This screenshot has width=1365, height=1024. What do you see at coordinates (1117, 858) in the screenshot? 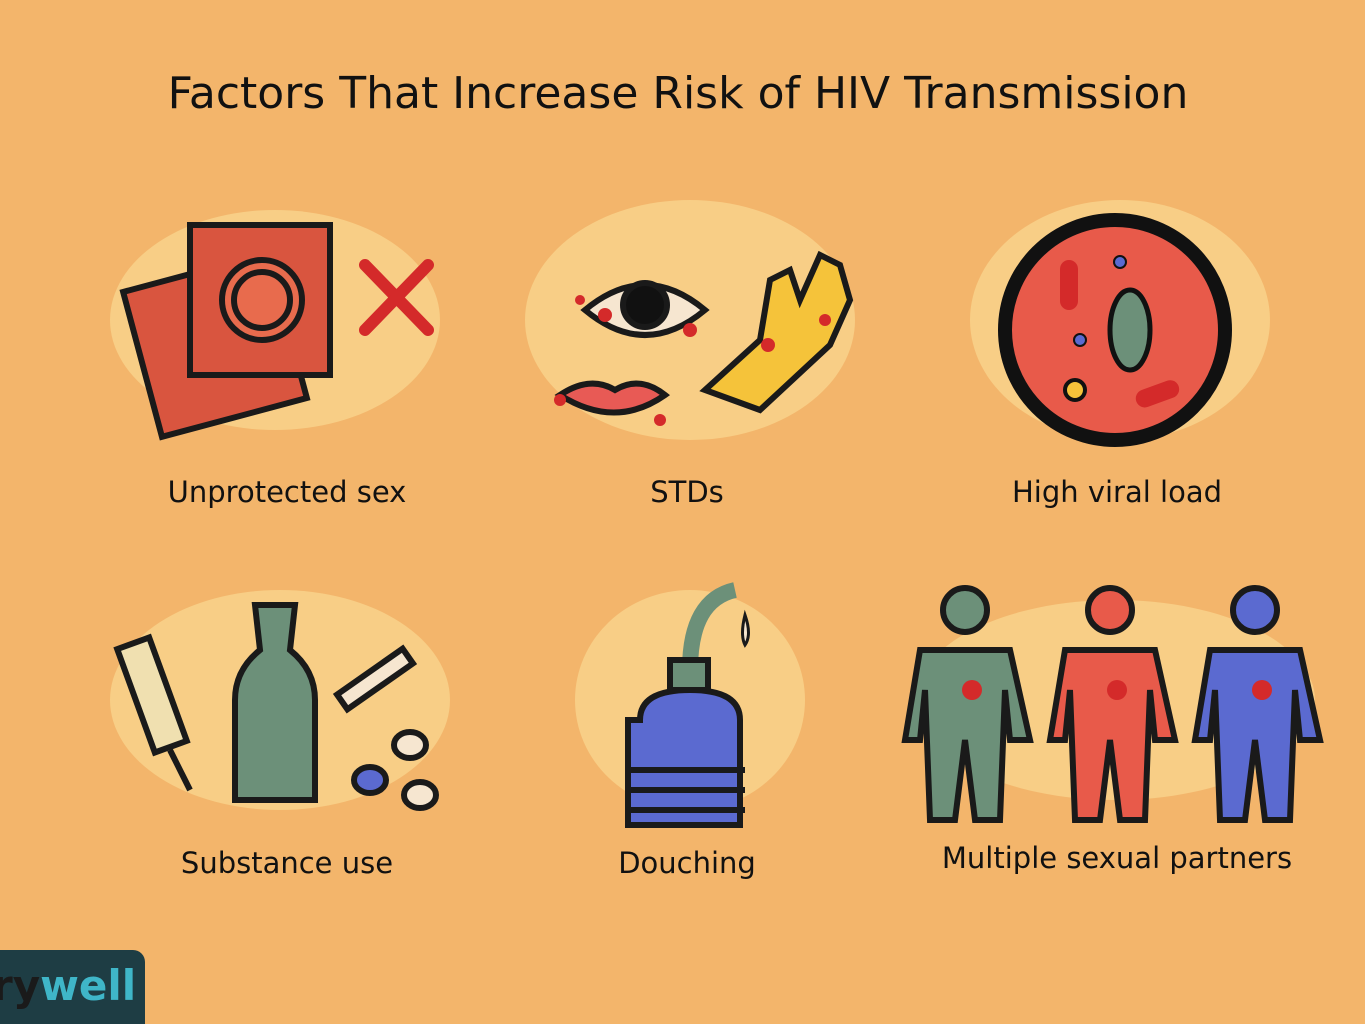
I see `item-label: Multiple sexual partners` at bounding box center [1117, 858].